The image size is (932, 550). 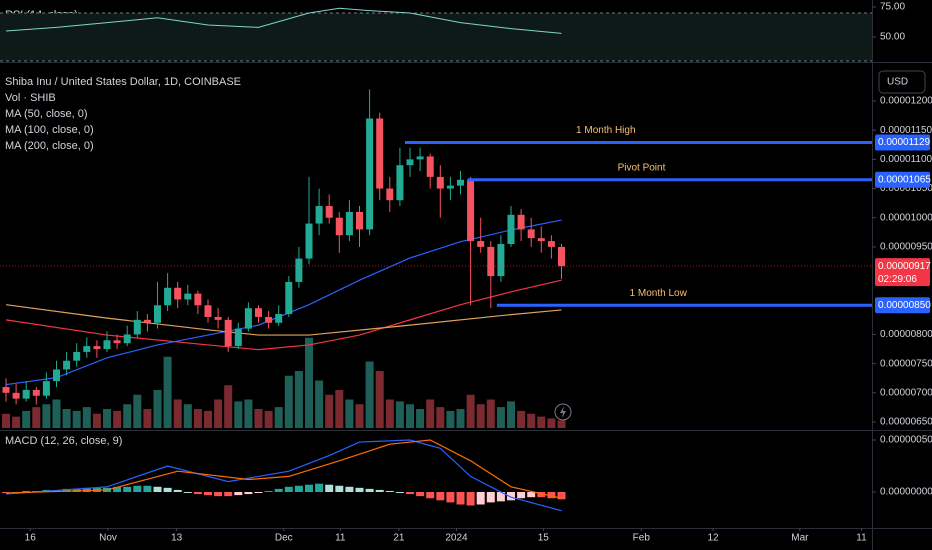 I want to click on level-name: 1 Month High, so click(x=605, y=130).